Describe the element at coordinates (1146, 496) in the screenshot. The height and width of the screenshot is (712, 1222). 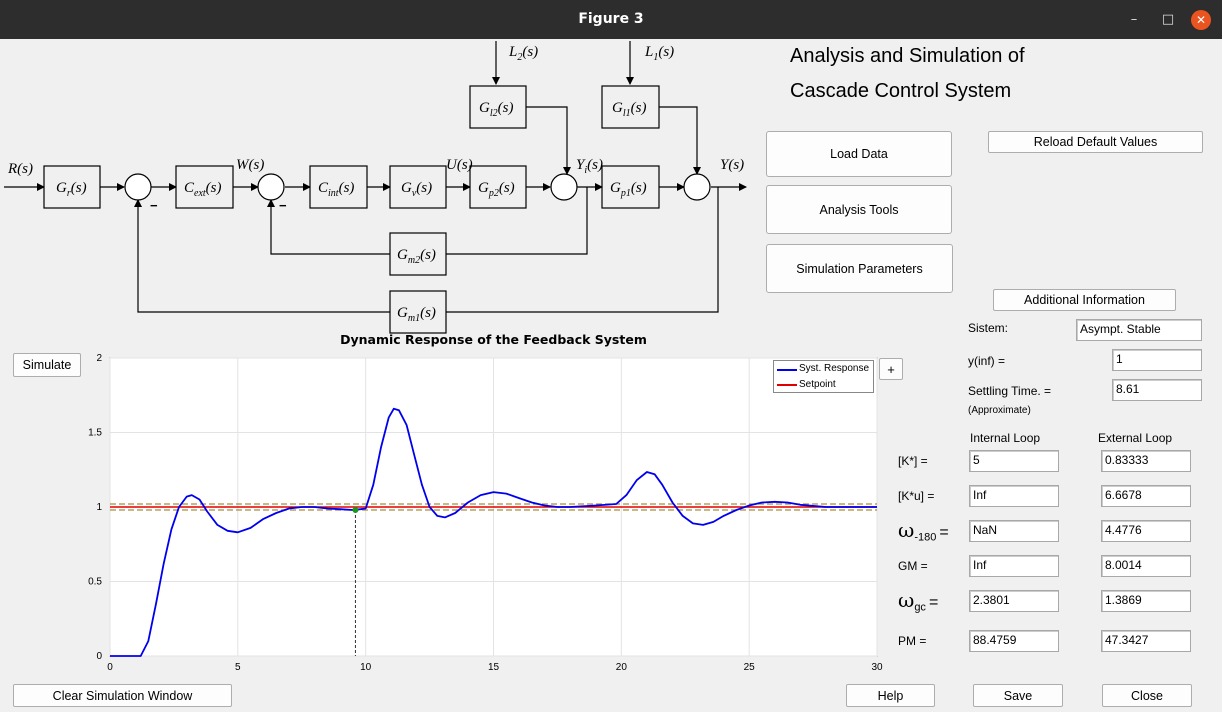
I see `external-loop-field-1: 6.6678` at that location.